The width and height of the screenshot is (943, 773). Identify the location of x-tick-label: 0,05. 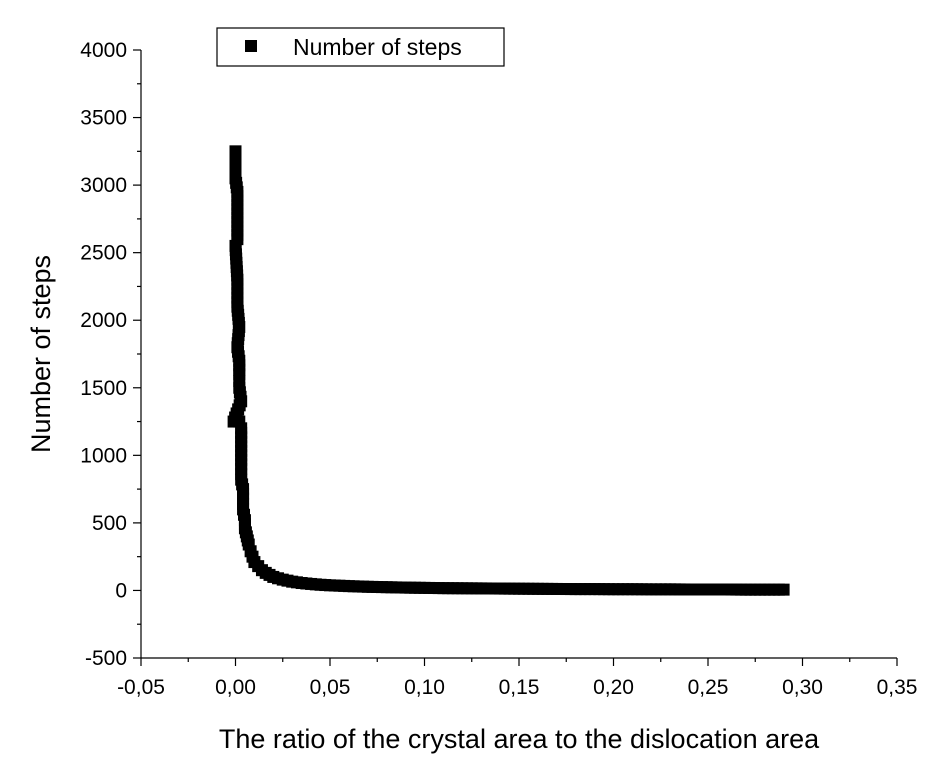
(330, 687).